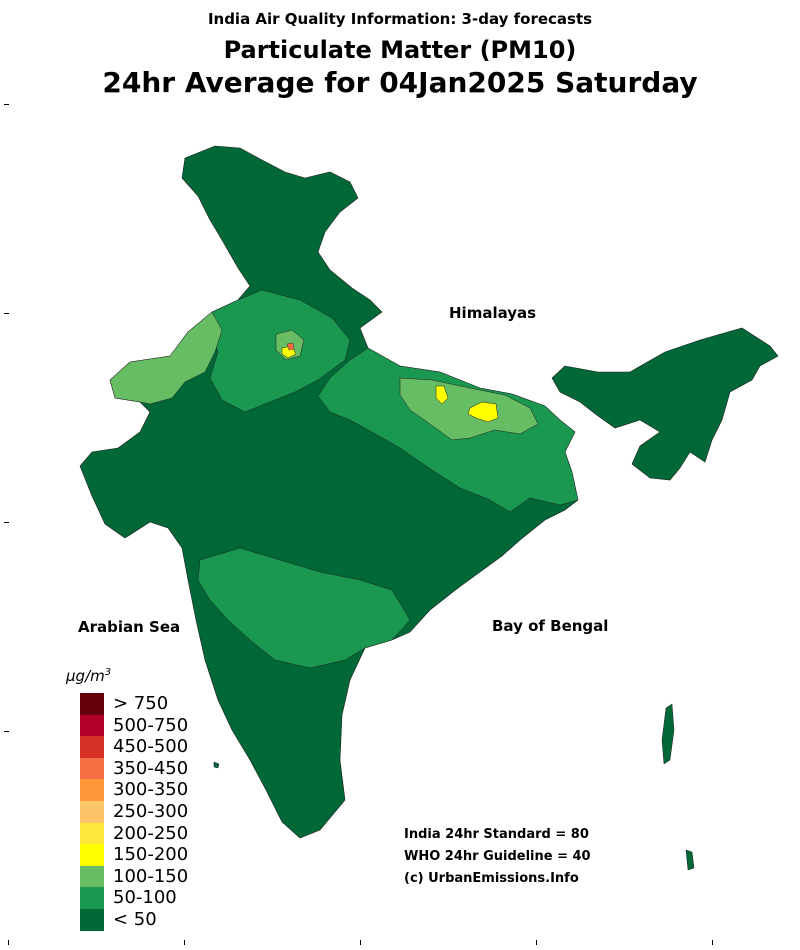 Image resolution: width=800 pixels, height=950 pixels. I want to click on legend-item: 200-250, so click(150, 833).